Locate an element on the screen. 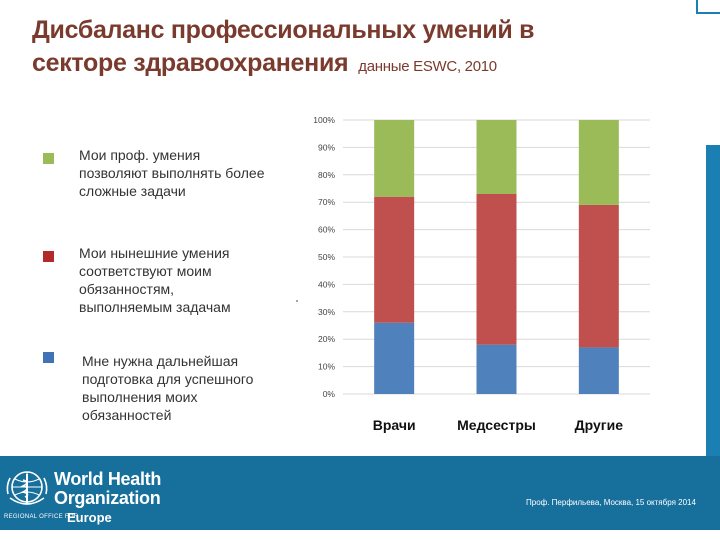 This screenshot has width=720, height=540. y-tick-label: 100% is located at coordinates (324, 120).